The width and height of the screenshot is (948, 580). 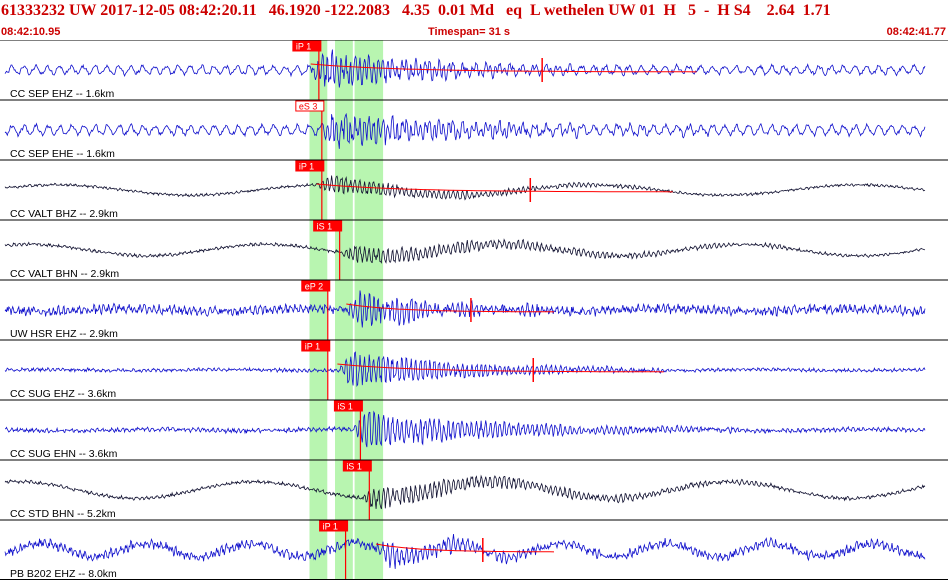 I want to click on trace-panel: iS 1 CC VALT BHN -- 2.9km, so click(x=474, y=249).